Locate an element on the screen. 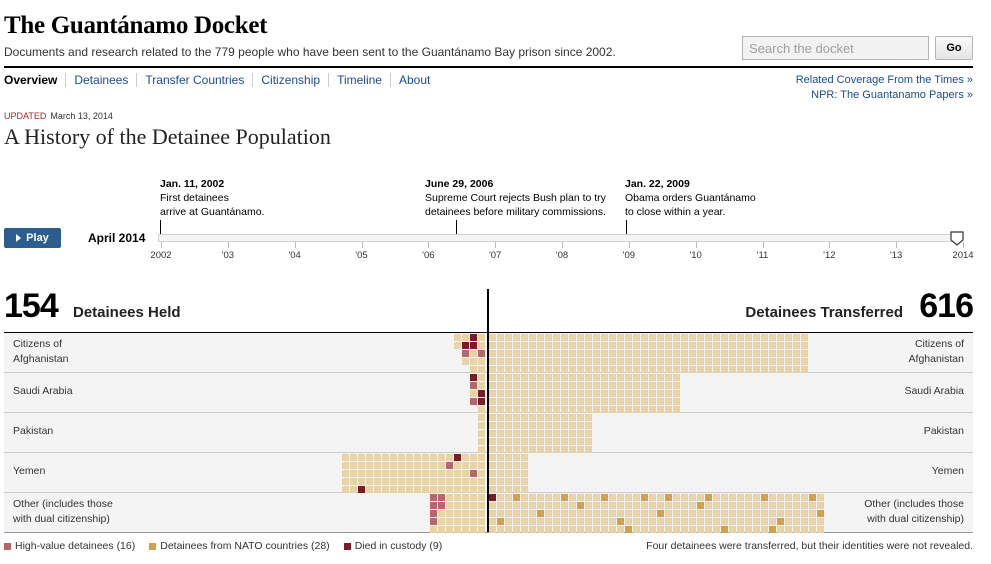  related-coverage-link: Related Coverage From the Times » is located at coordinates (884, 80).